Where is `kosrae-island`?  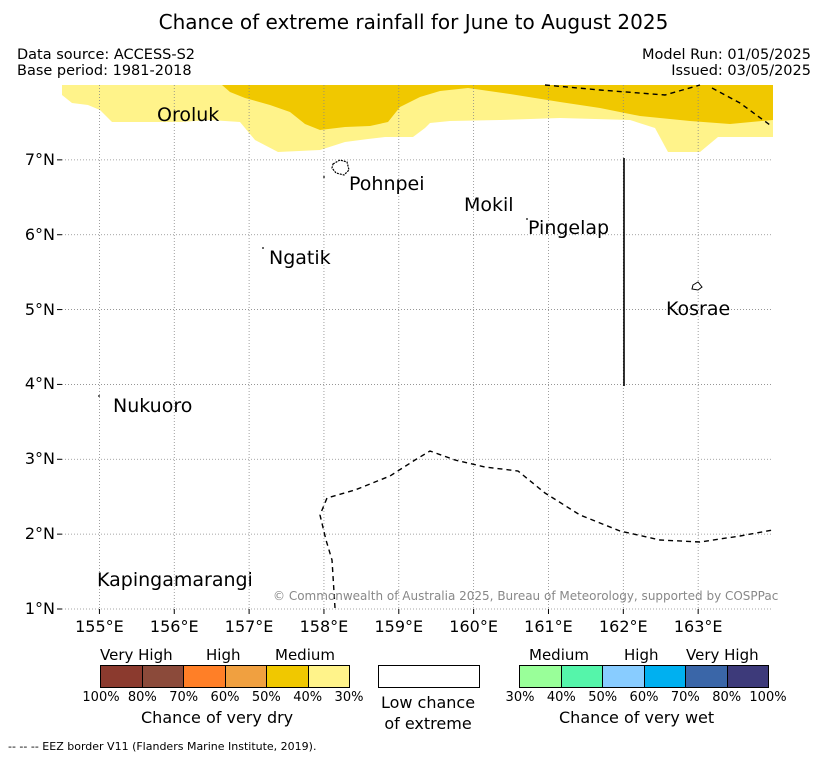 kosrae-island is located at coordinates (697, 286).